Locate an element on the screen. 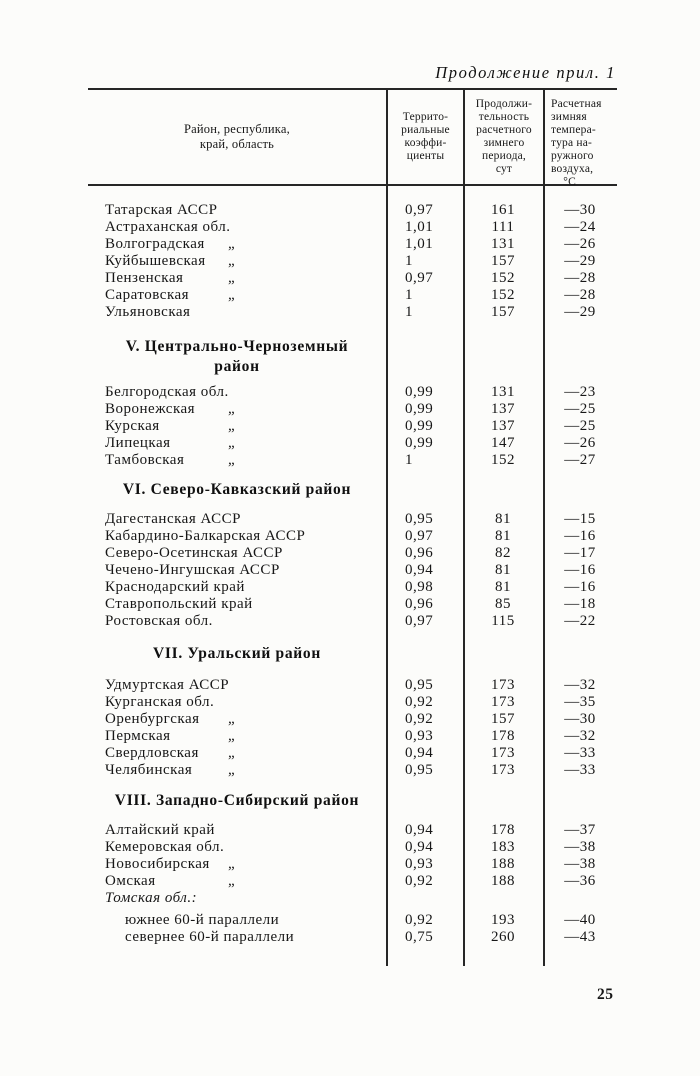  region-name: Алтайский край is located at coordinates (160, 830).